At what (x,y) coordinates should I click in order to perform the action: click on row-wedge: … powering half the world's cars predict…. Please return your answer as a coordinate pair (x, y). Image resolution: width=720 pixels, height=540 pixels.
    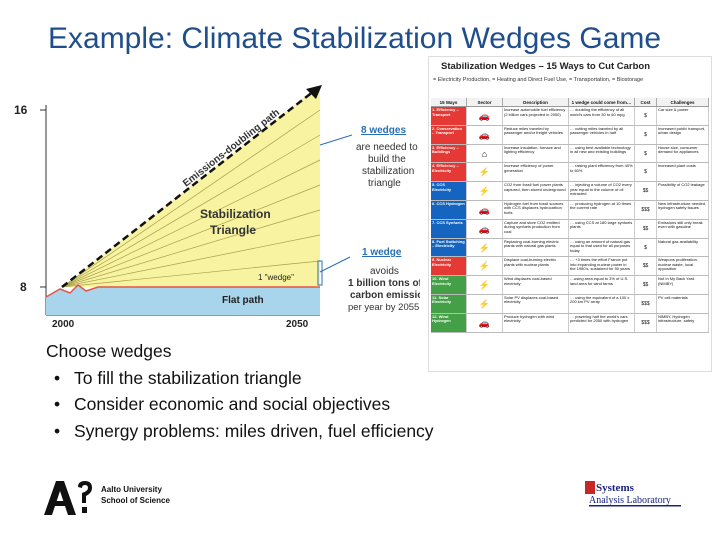
    Looking at the image, I should click on (602, 322).